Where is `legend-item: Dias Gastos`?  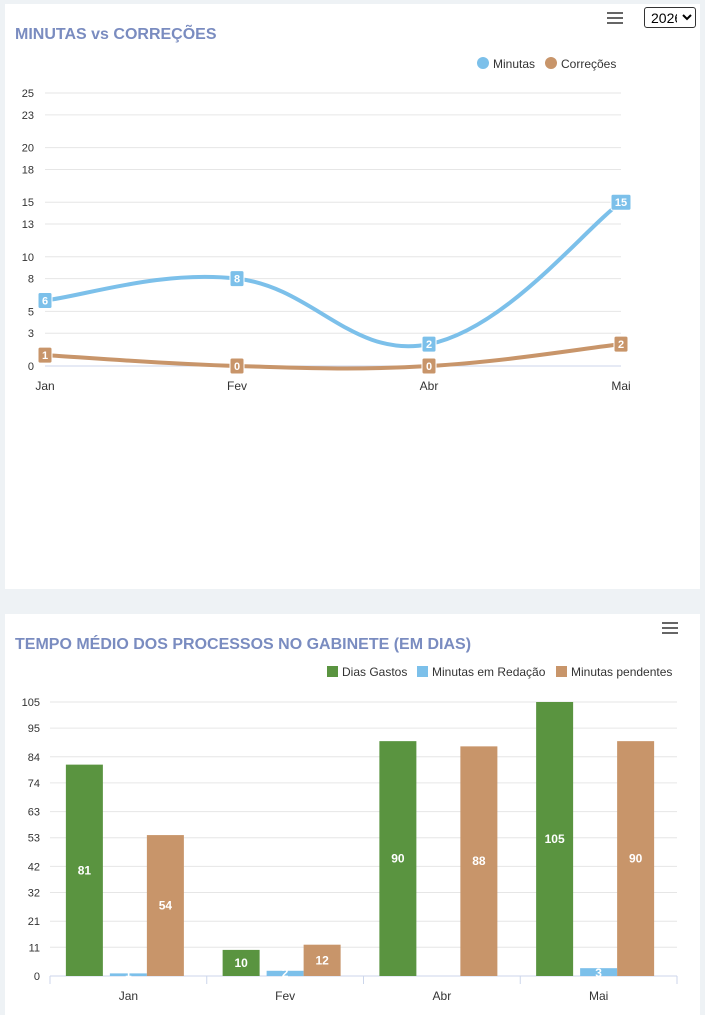 legend-item: Dias Gastos is located at coordinates (367, 672).